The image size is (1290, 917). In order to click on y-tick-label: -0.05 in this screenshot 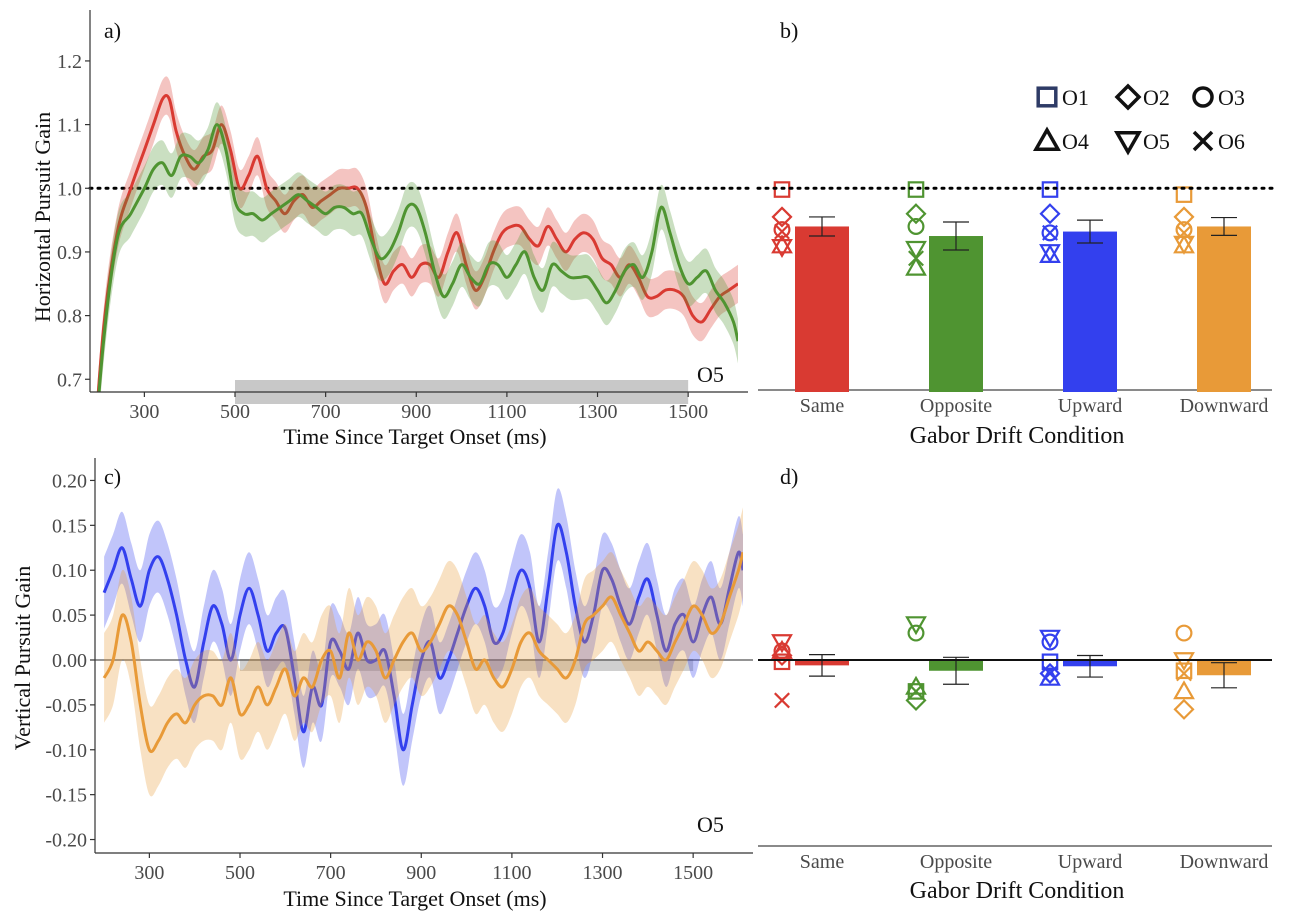, I will do `click(66, 706)`.